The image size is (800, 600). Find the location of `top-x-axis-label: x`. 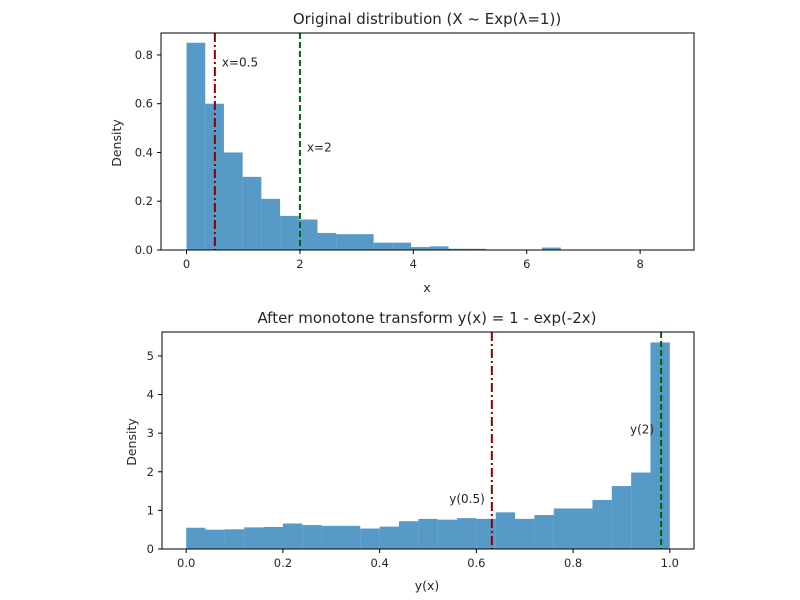

top-x-axis-label: x is located at coordinates (426, 287).